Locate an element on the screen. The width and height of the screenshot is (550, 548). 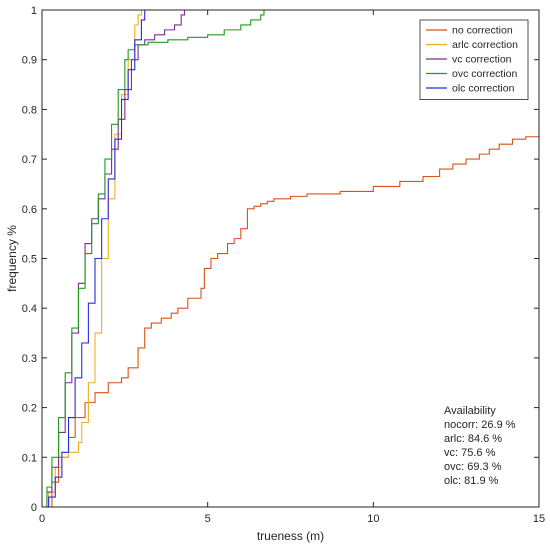
legend-entry: no correction is located at coordinates (482, 31).